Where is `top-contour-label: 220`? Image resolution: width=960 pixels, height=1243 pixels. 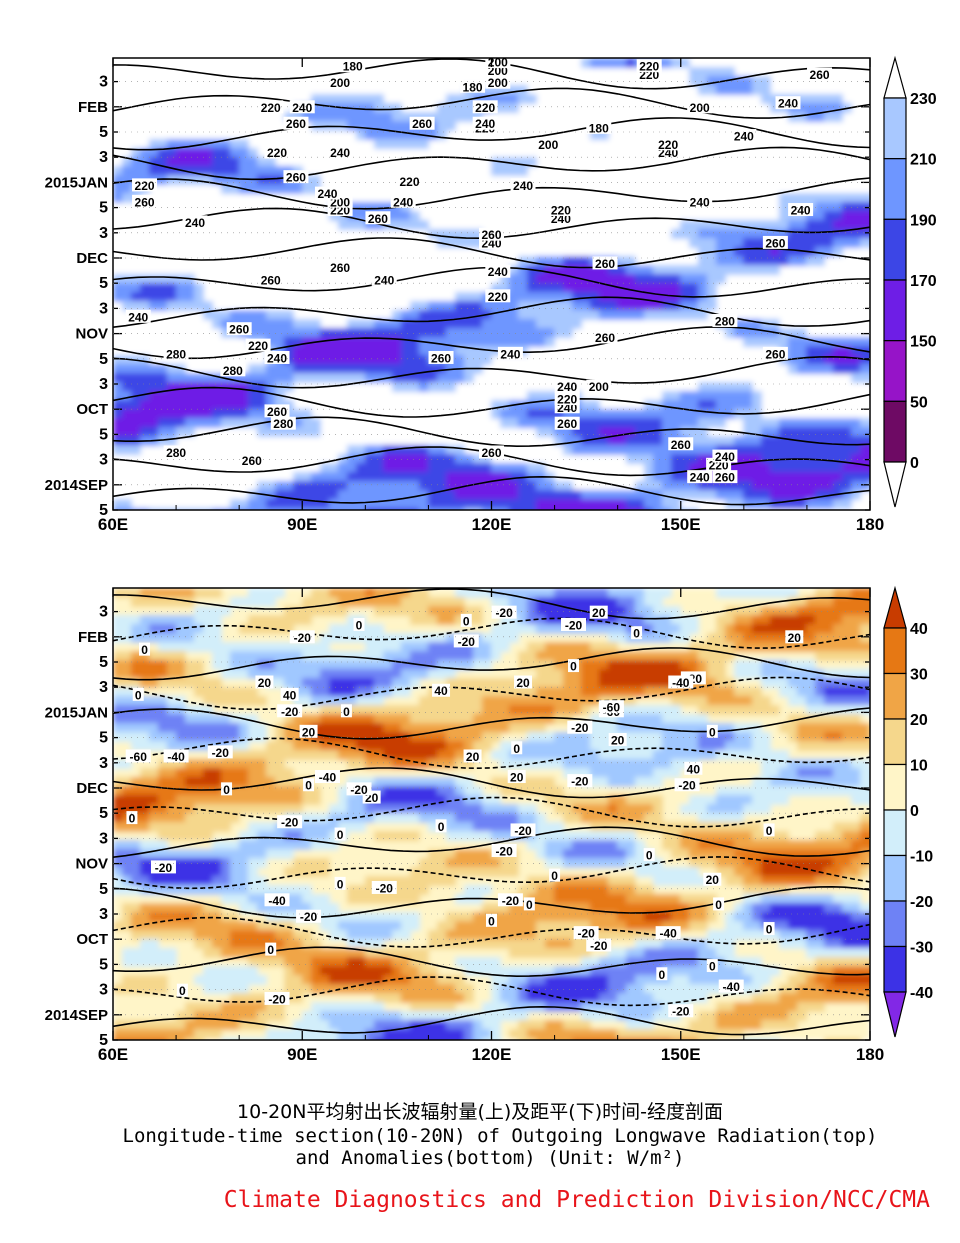
top-contour-label: 220 is located at coordinates (271, 107).